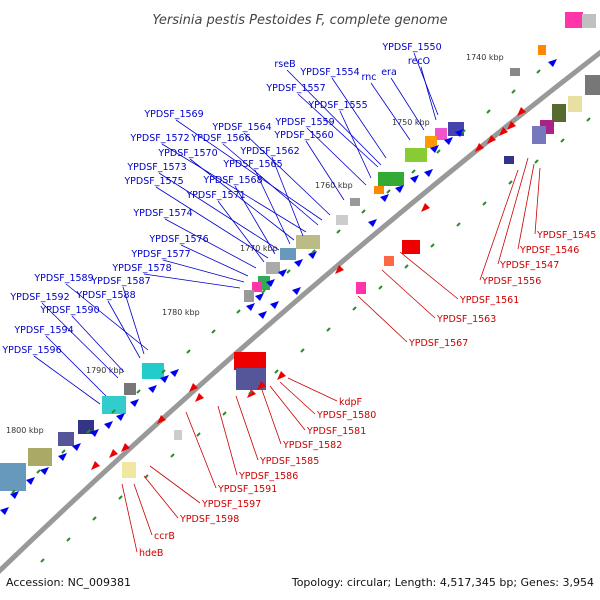 The width and height of the screenshot is (600, 600). I want to click on gene-label: YPDSF_1575, so click(153, 181).